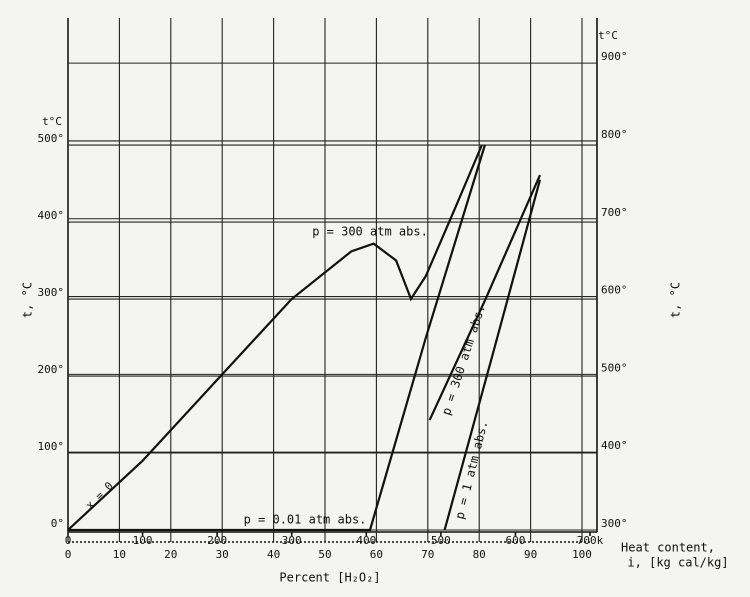 This screenshot has width=750, height=597. I want to click on x-axis-label: i, [kg cal/kg], so click(677, 563).